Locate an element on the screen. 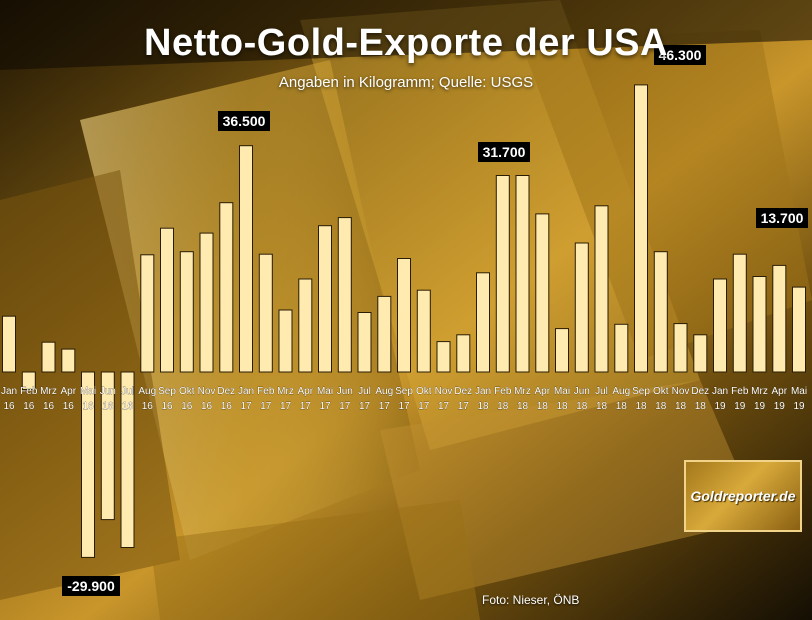 Image resolution: width=812 pixels, height=620 pixels. data-label-group: 13.700 is located at coordinates (782, 218).